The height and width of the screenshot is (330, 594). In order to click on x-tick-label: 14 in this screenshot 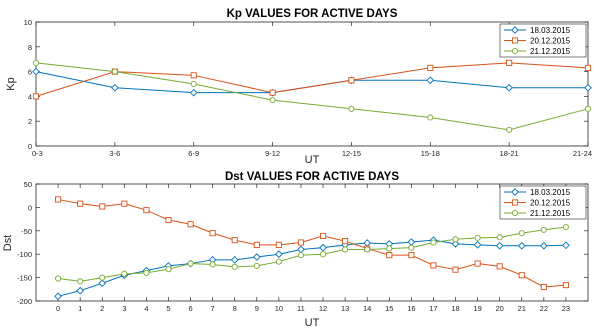, I will do `click(367, 308)`.